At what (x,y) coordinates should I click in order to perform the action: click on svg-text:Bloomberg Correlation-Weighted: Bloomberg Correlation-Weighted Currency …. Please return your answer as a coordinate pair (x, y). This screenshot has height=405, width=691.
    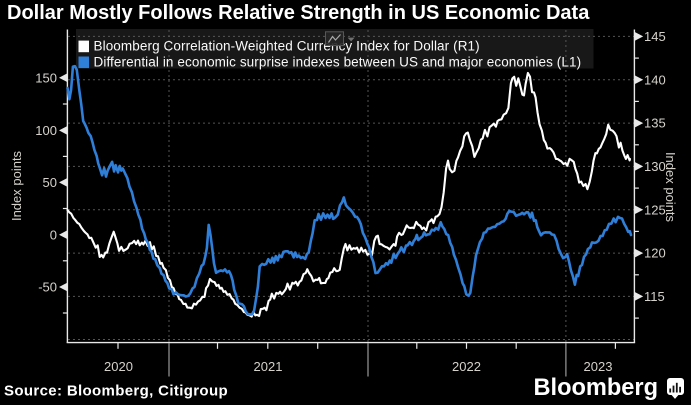
    Looking at the image, I should click on (287, 46).